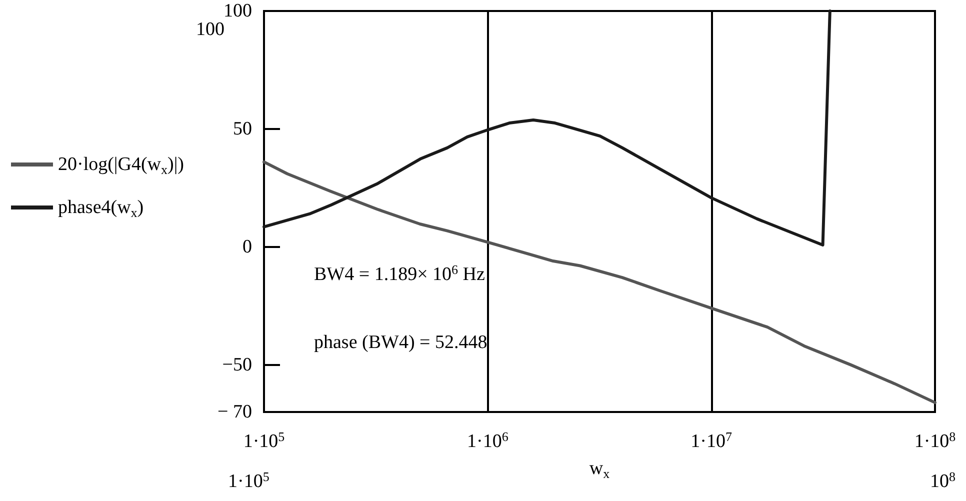 The image size is (966, 501). What do you see at coordinates (235, 412) in the screenshot?
I see `y-tick-label: − 70` at bounding box center [235, 412].